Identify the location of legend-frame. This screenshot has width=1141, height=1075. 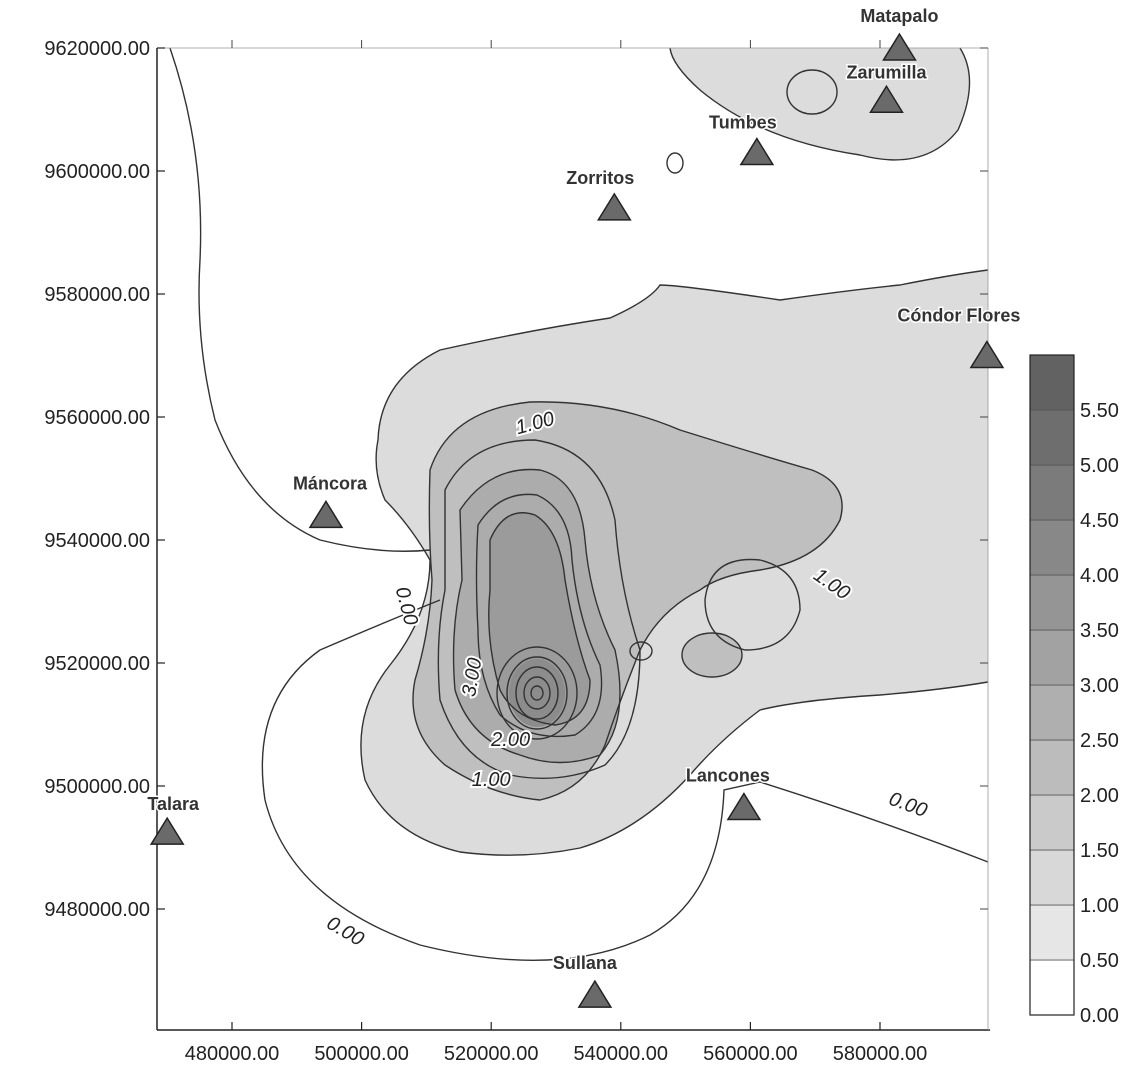
(1052, 685).